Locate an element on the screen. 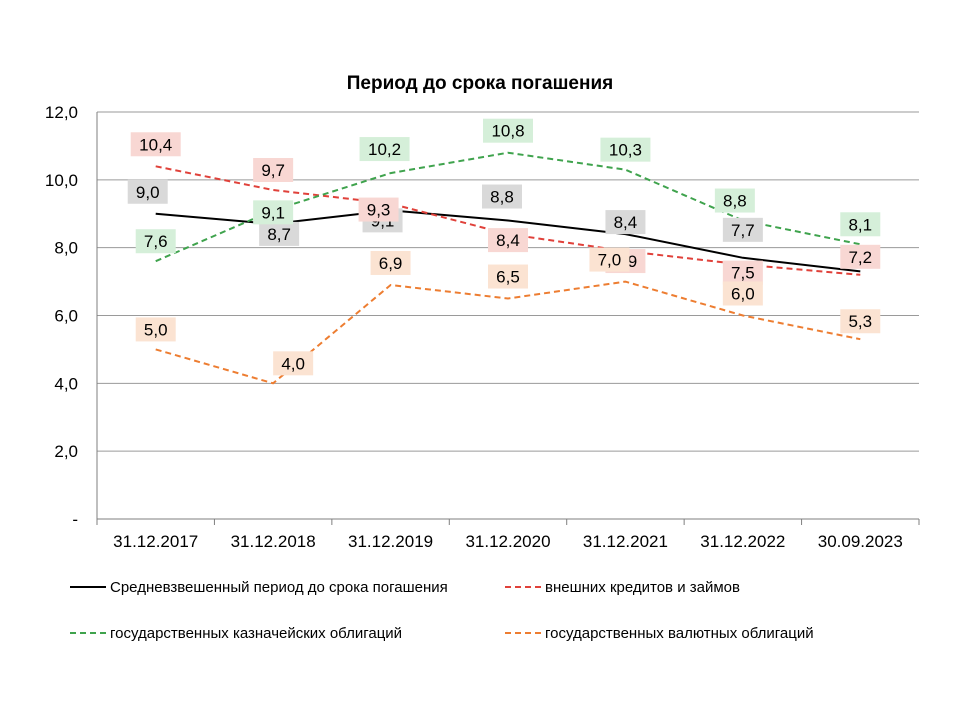 Image resolution: width=960 pixels, height=720 pixels. y-tick-label: 2,0 is located at coordinates (66, 451).